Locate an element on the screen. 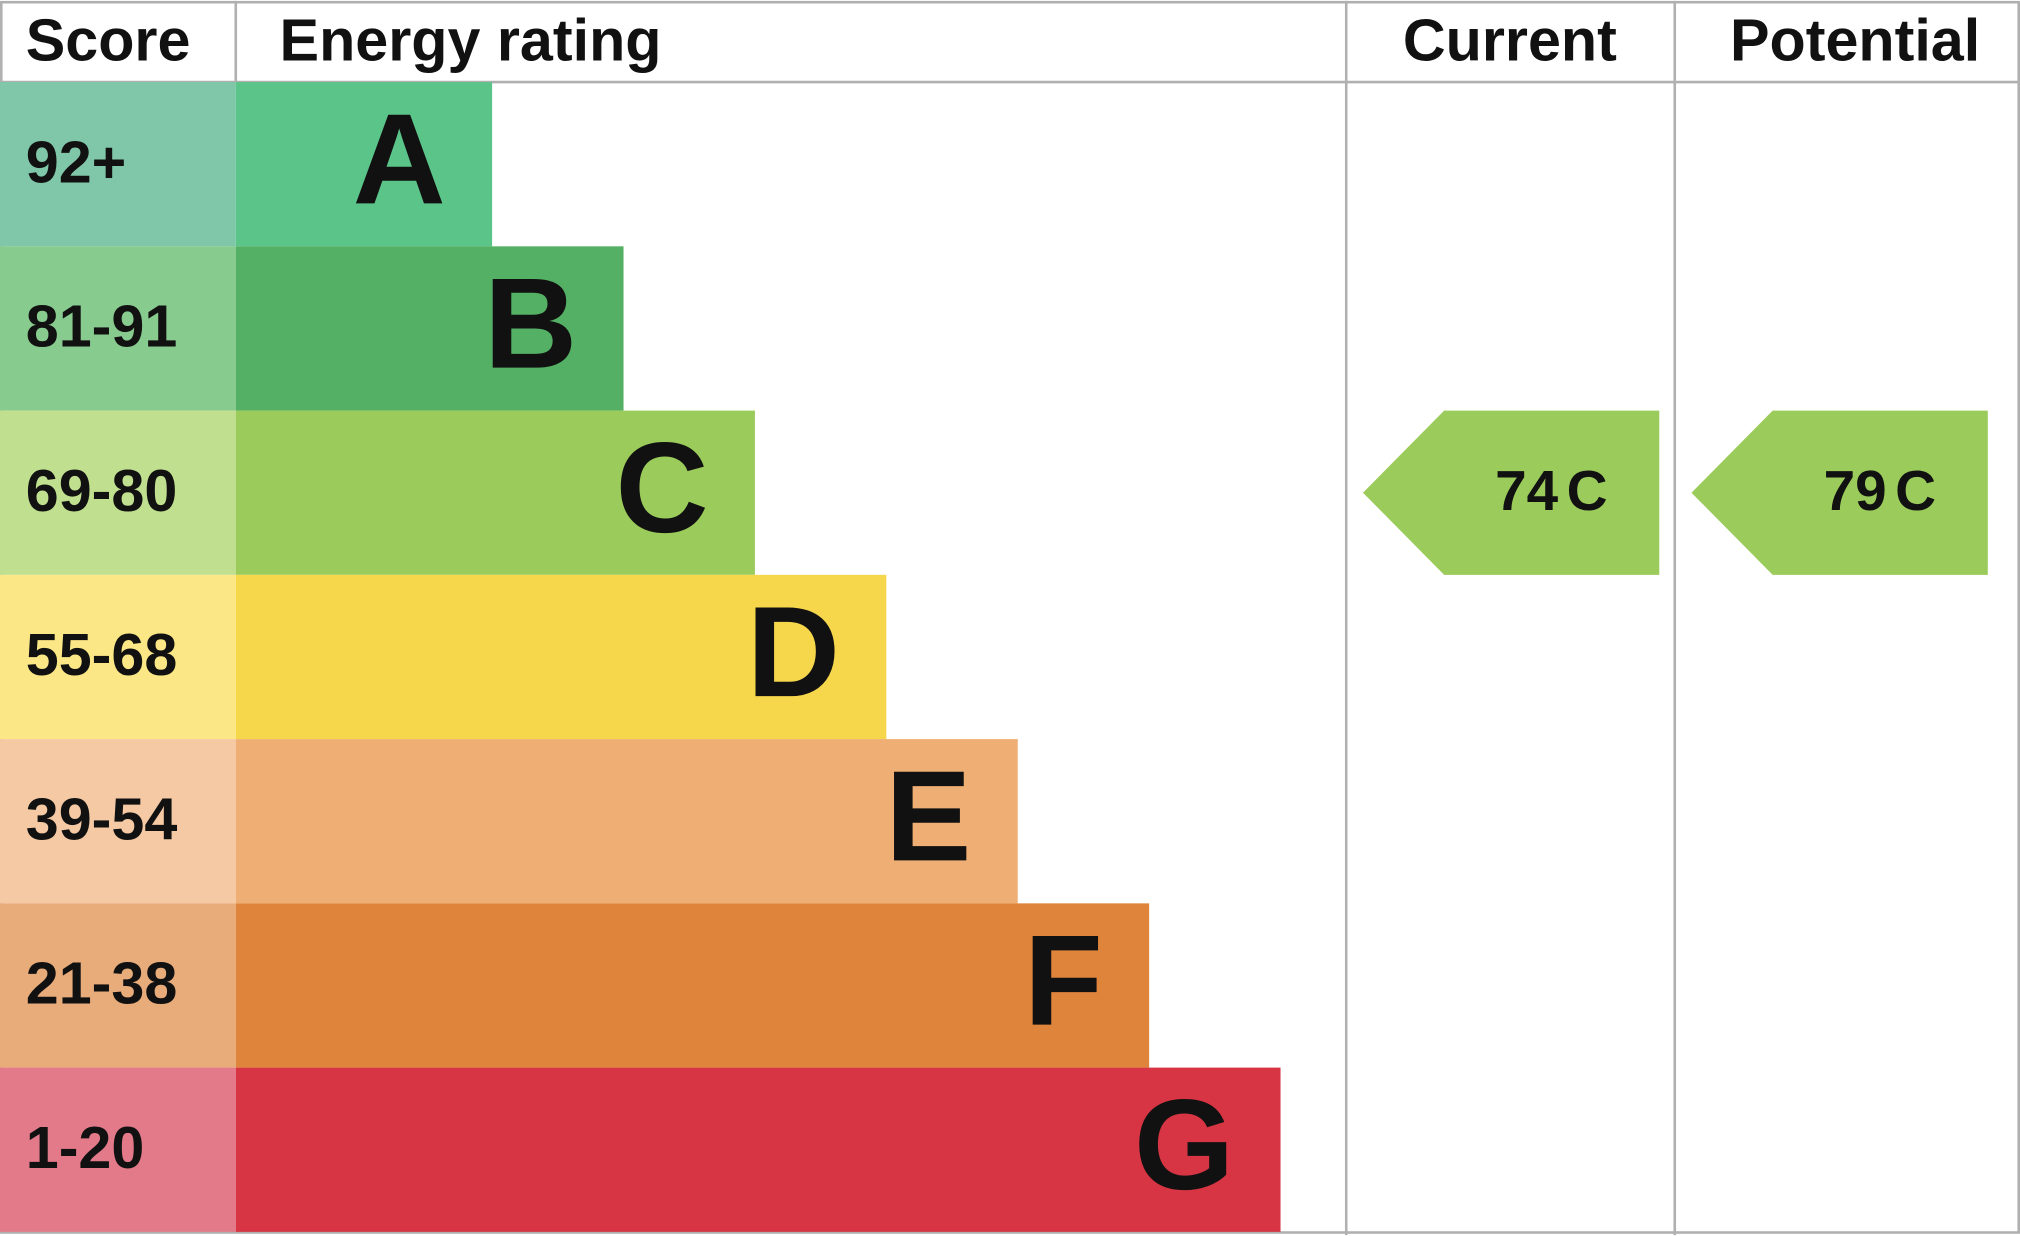 The width and height of the screenshot is (2020, 1236). band-letter: C is located at coordinates (662, 488).